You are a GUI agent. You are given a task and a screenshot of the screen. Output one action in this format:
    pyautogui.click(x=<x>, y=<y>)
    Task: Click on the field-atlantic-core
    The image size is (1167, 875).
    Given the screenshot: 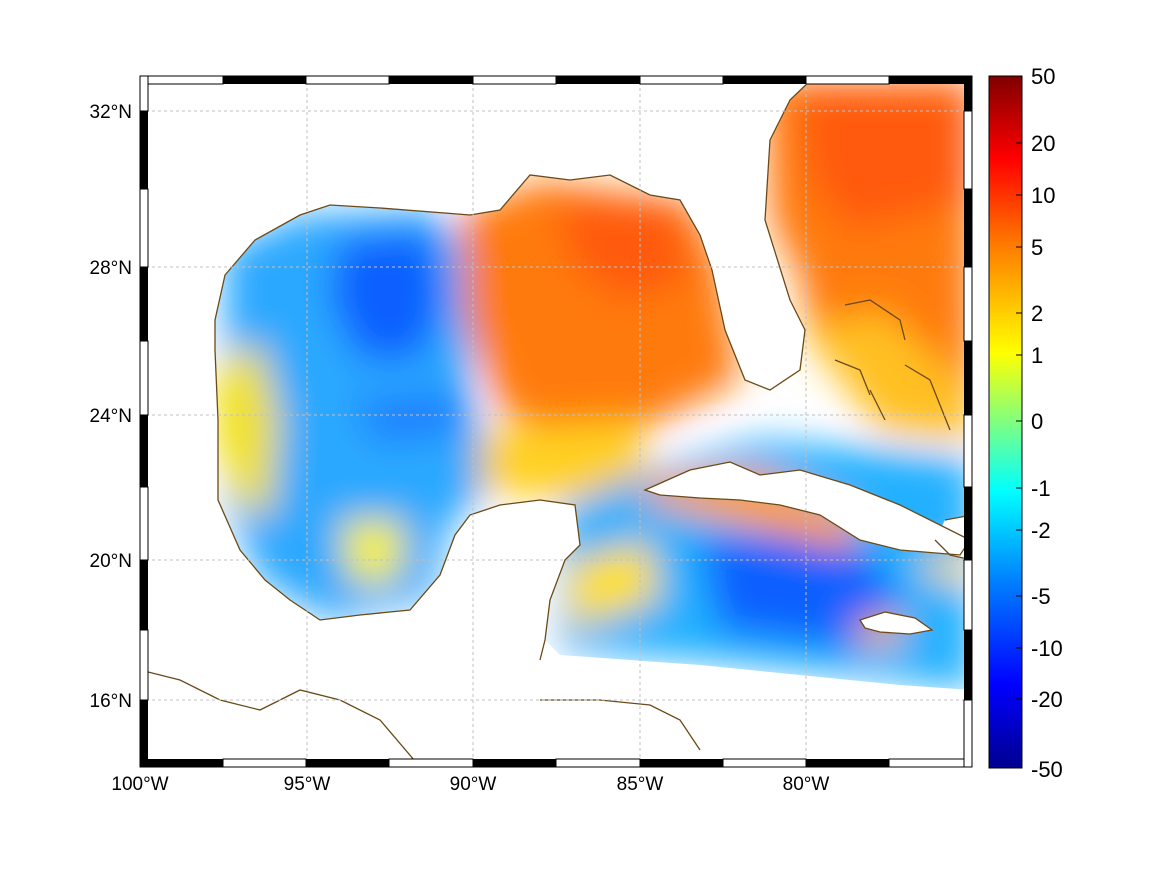 What is the action you would take?
    pyautogui.click(x=886, y=160)
    